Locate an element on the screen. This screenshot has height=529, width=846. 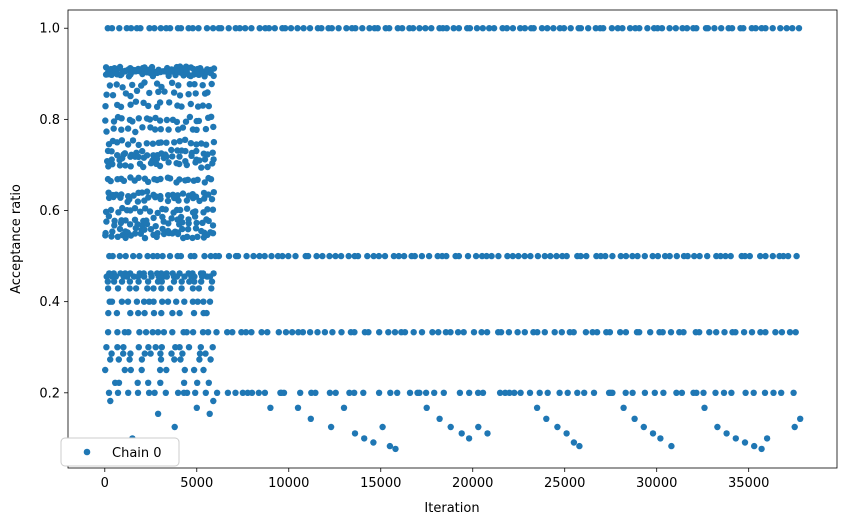
y-axis: 0.2 0.4 0.6 0.8 1.0 is located at coordinates (53, 211).